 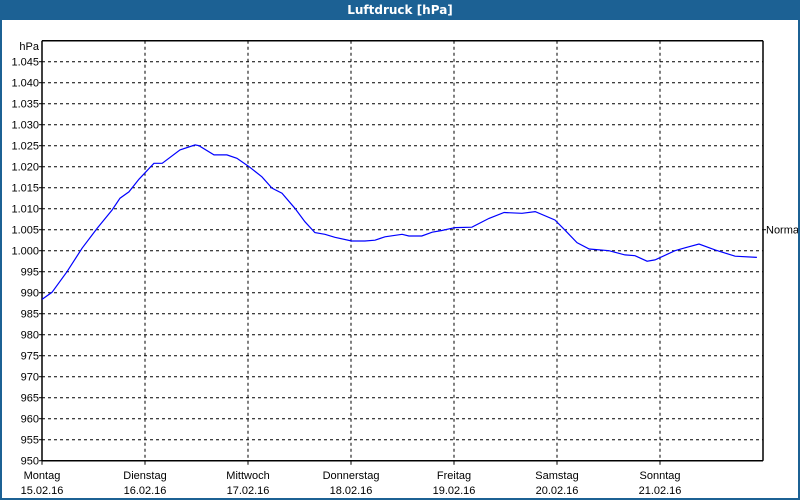 I want to click on y-tick-label: 975, so click(x=30, y=357).